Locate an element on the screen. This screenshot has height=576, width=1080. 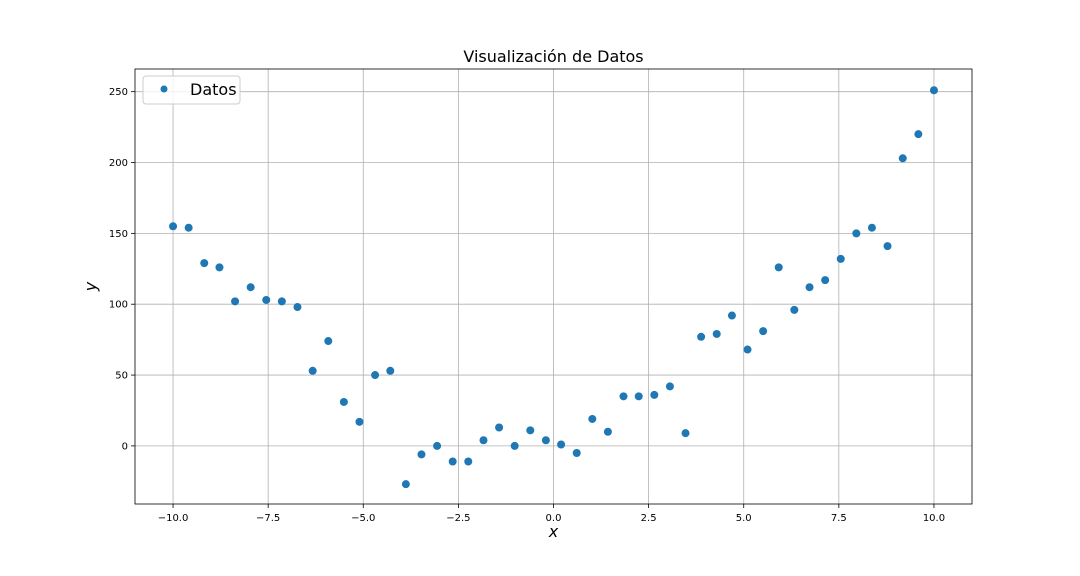
x-tick-label: −2.5 is located at coordinates (458, 518).